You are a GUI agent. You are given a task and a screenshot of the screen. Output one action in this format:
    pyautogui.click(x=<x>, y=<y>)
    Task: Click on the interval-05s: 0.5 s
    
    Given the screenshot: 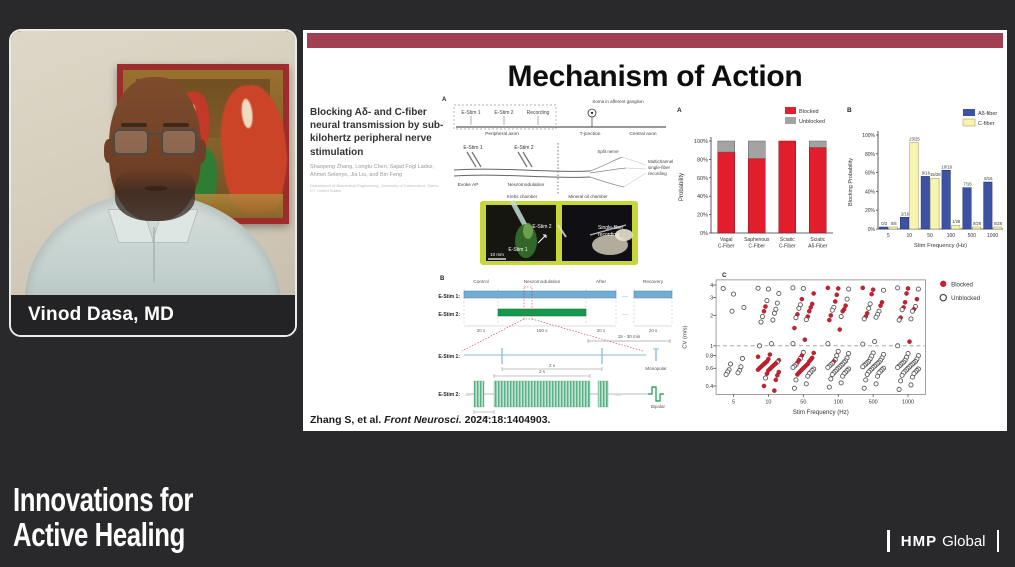 What is the action you would take?
    pyautogui.click(x=484, y=417)
    